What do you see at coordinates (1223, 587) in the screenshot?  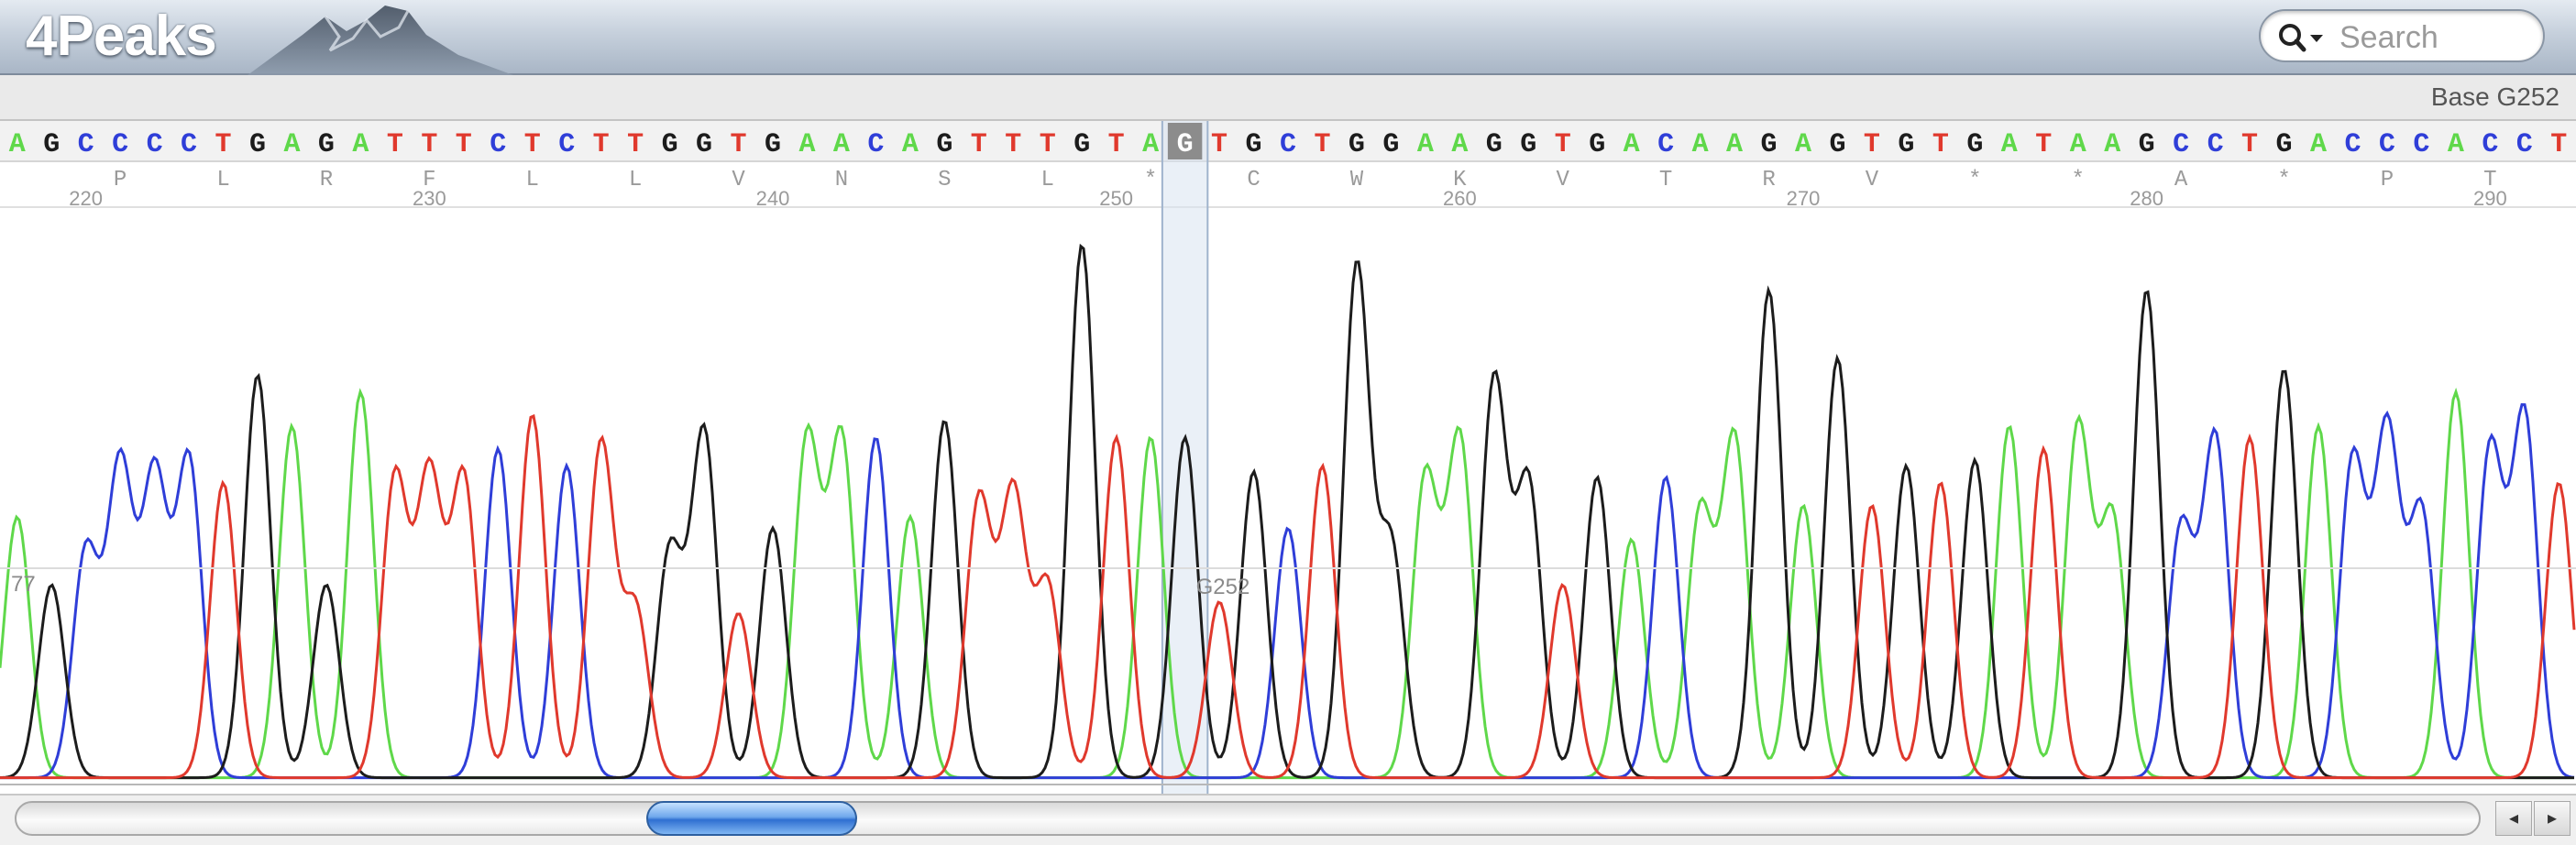 I see `selected-base-label: G252` at bounding box center [1223, 587].